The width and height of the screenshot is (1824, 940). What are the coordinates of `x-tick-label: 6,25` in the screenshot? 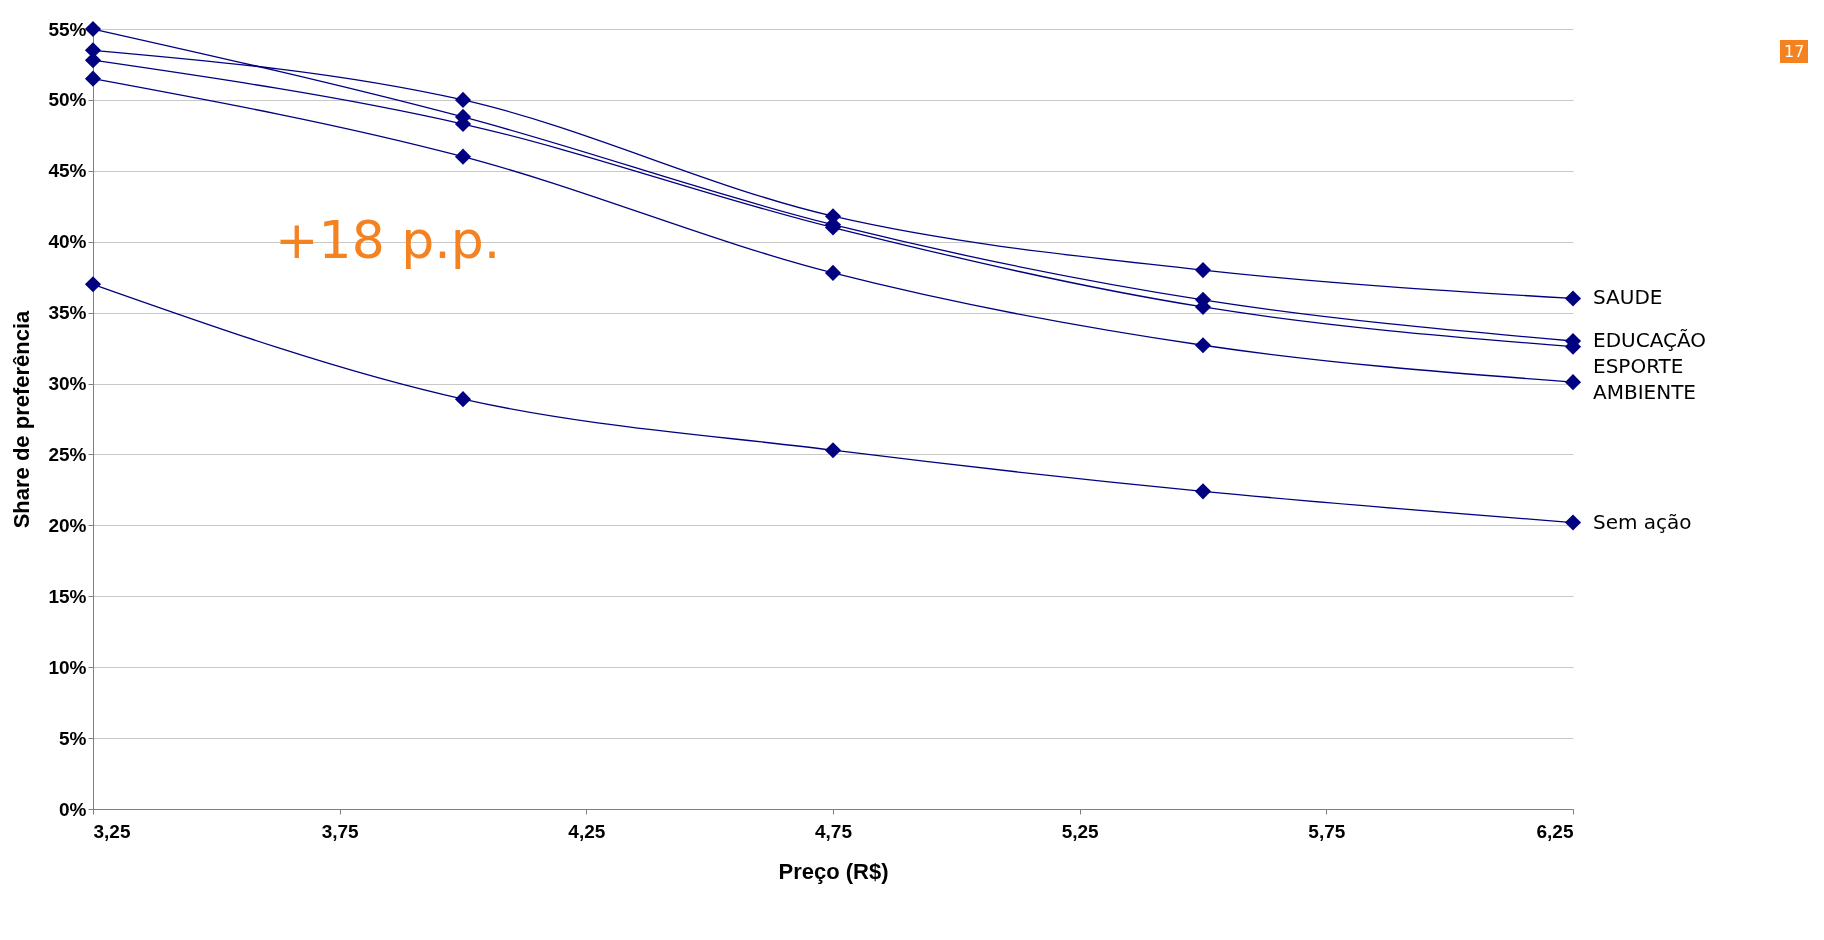 It's located at (1555, 831).